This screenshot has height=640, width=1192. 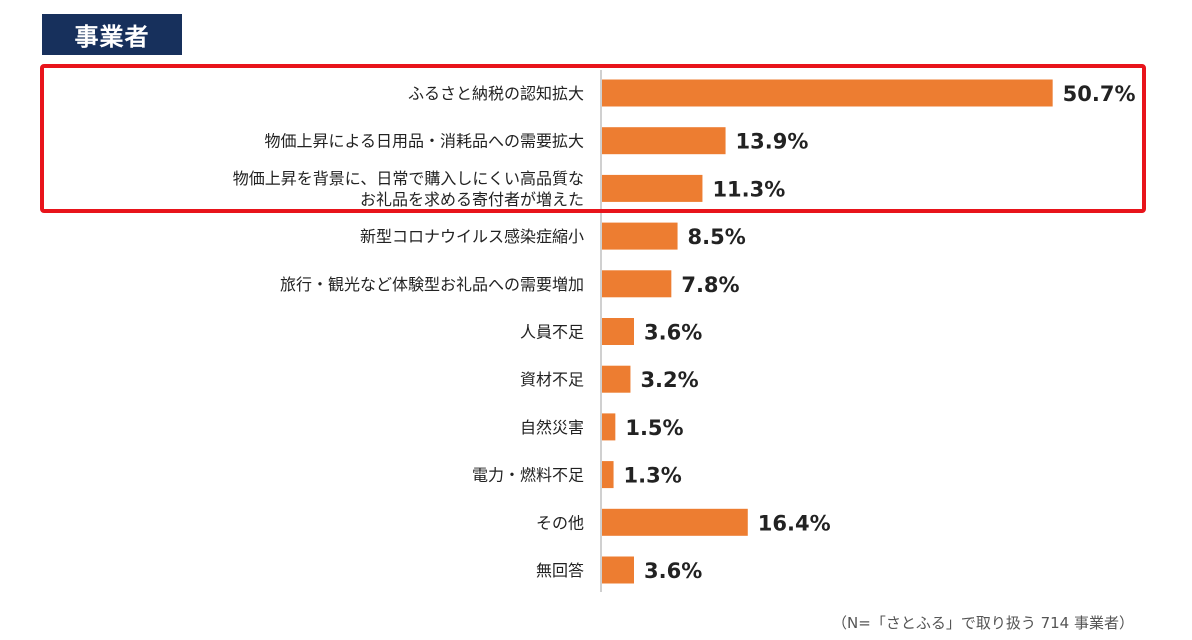 What do you see at coordinates (669, 380) in the screenshot?
I see `data-label: 3.2%` at bounding box center [669, 380].